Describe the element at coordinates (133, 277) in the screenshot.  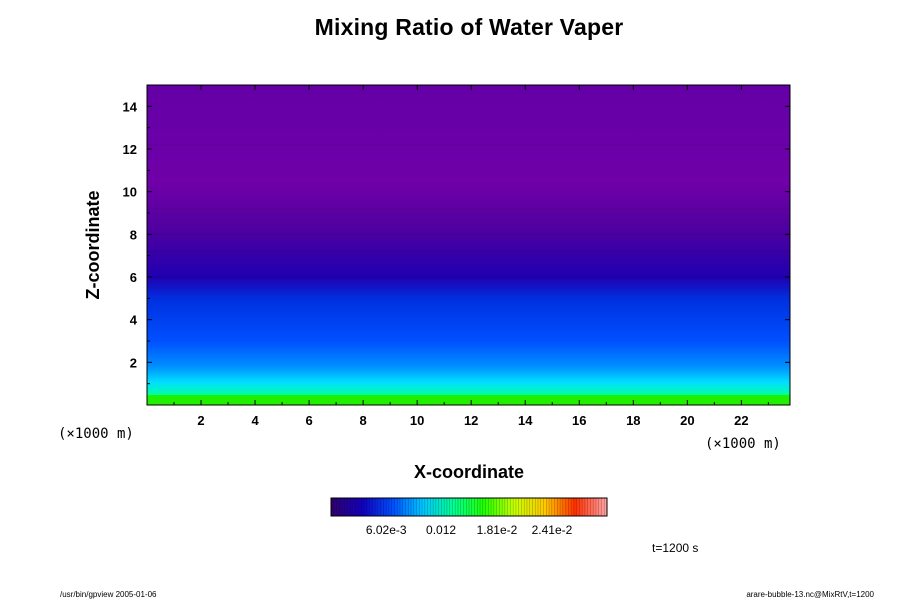
I see `y-tick-label: 6` at that location.